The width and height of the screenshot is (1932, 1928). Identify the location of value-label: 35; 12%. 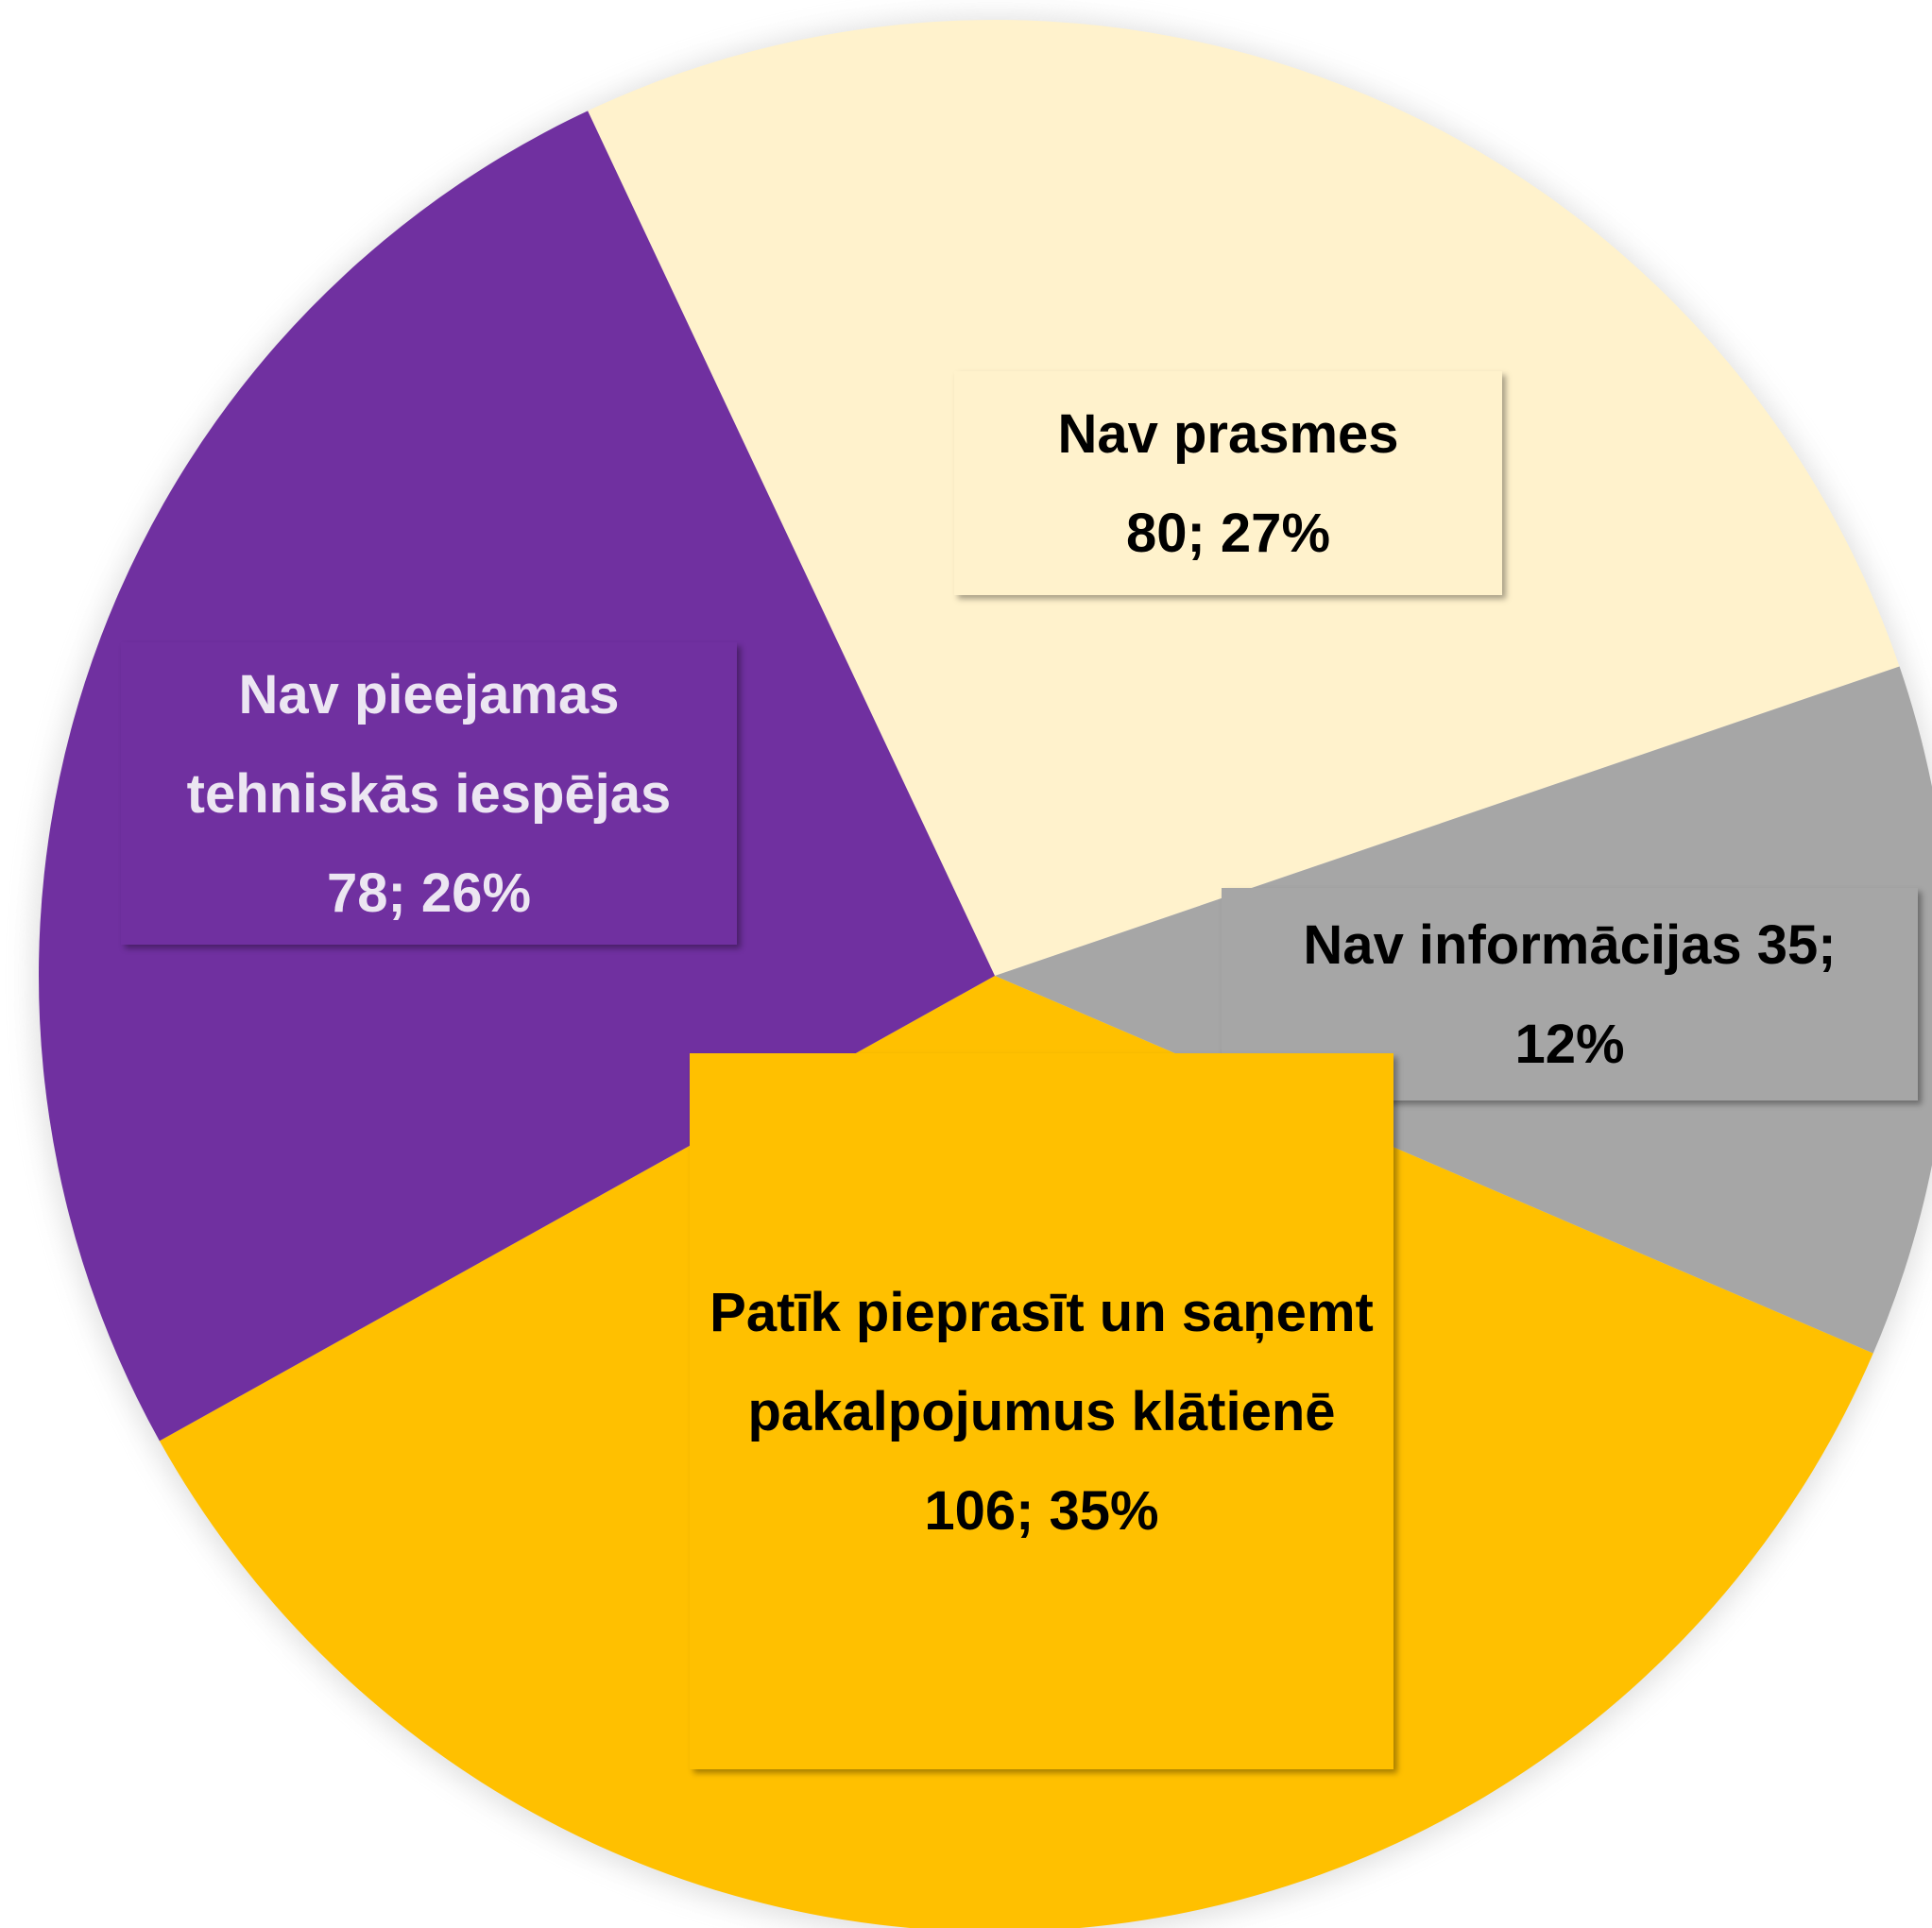
(1676, 994).